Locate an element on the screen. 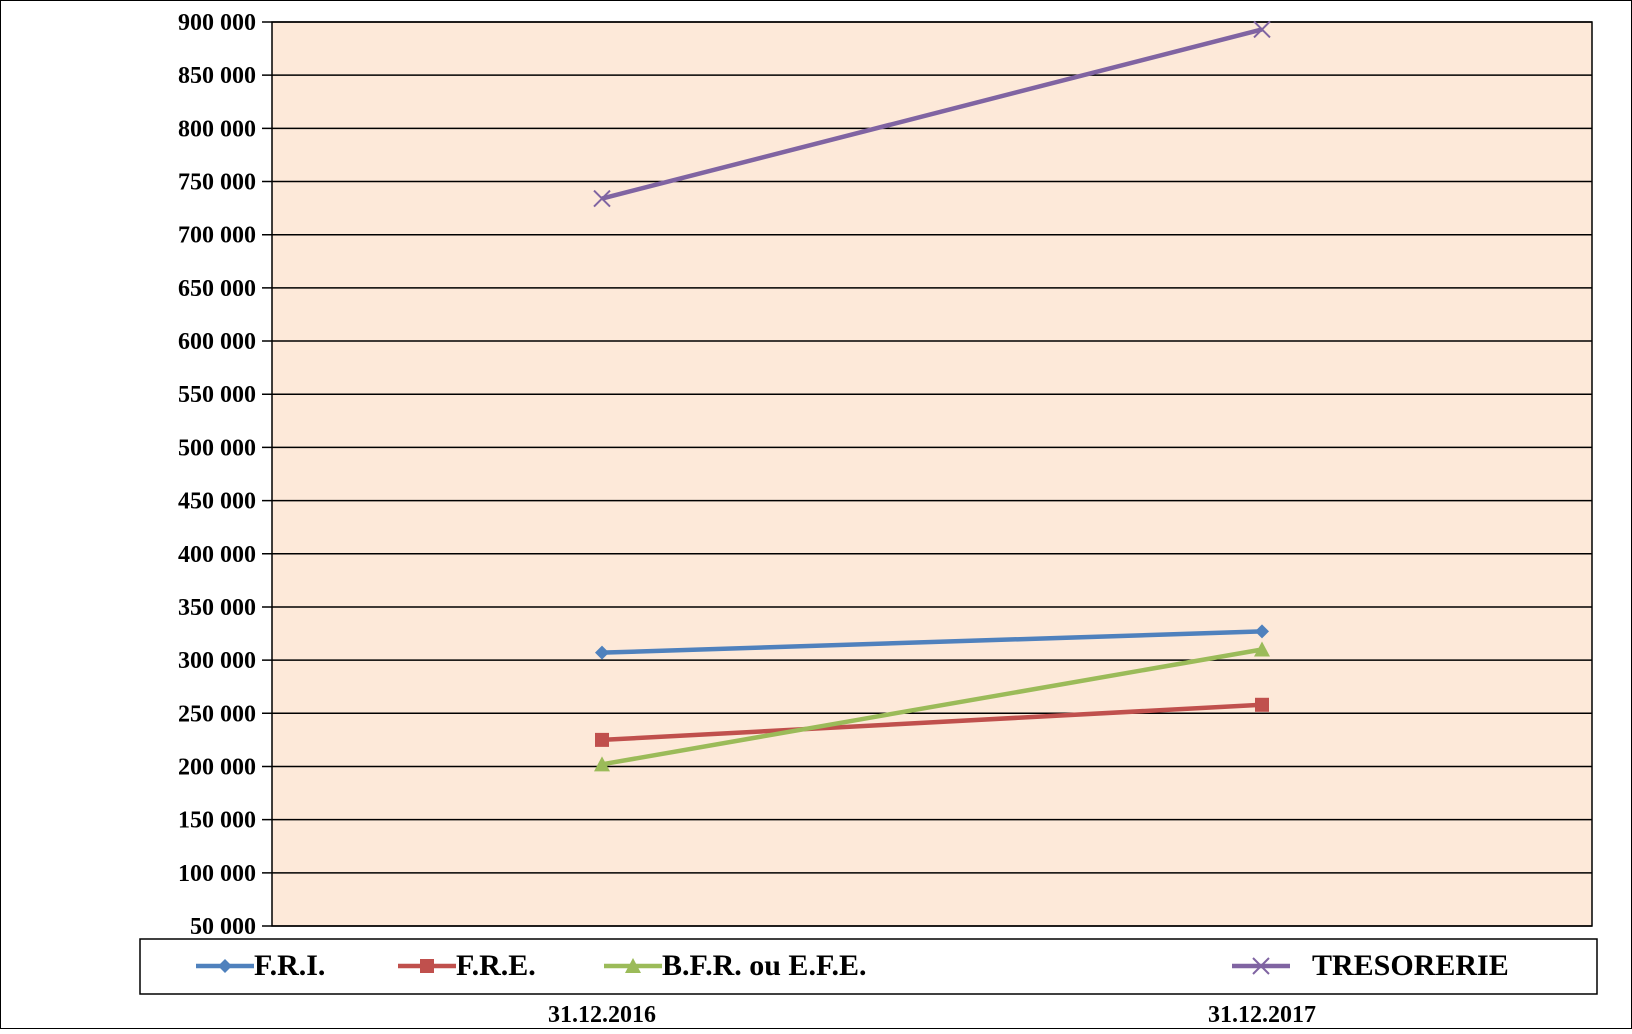 This screenshot has width=1632, height=1034. y-tick-label: 300 000 is located at coordinates (217, 661).